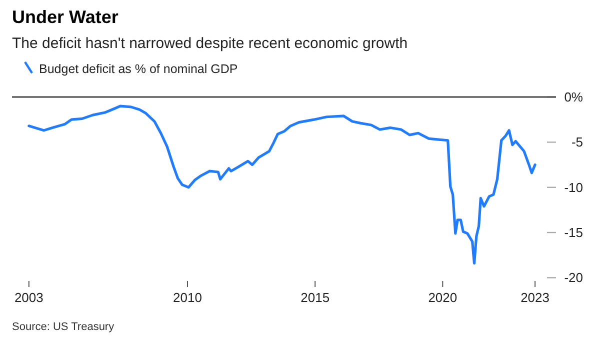  Describe the element at coordinates (577, 142) in the screenshot. I see `y-tick-label: -5` at that location.